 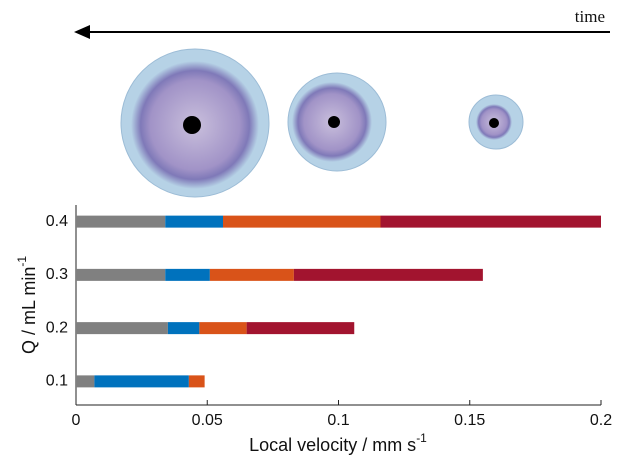 I want to click on x-label-text: Local velocity / mm s, so click(x=332, y=445).